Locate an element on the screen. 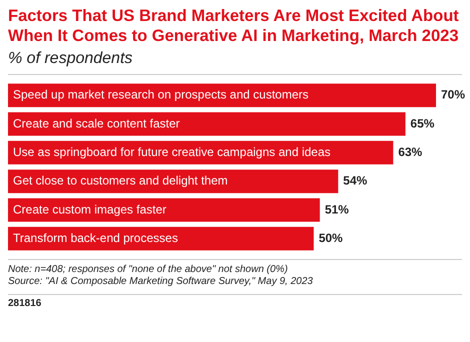 The width and height of the screenshot is (470, 342). y-tick-label: Transform back-end processes is located at coordinates (95, 237).